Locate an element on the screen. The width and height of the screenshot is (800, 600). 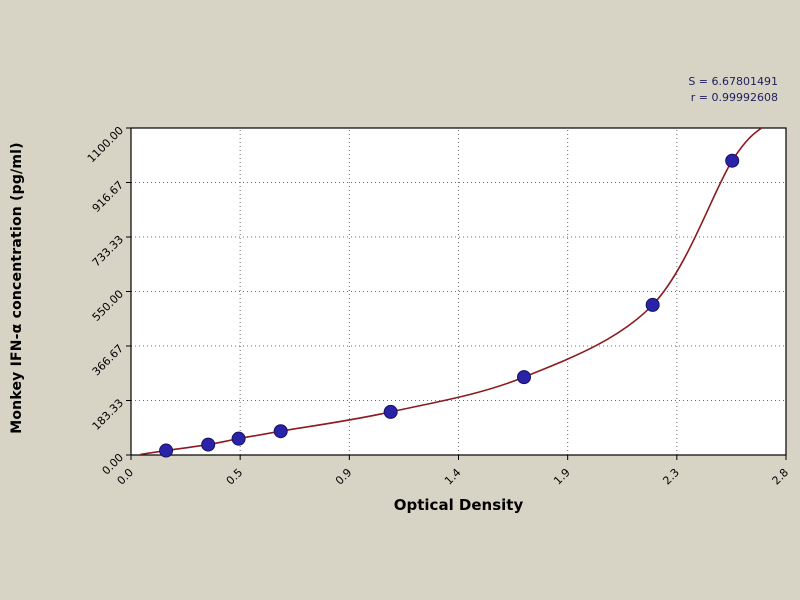
x-tick-label: 0.5 is located at coordinates (235, 477).